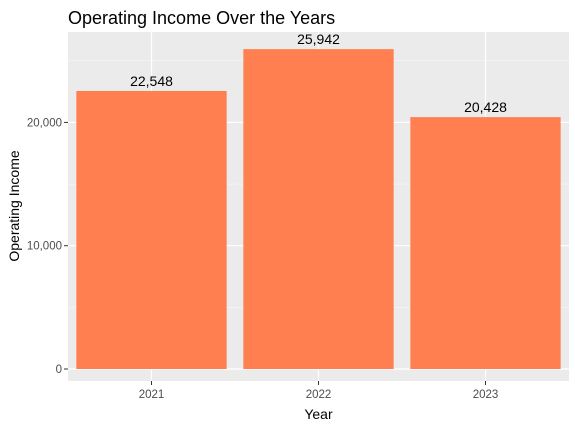  I want to click on data-label-2022: 25,942, so click(318, 39).